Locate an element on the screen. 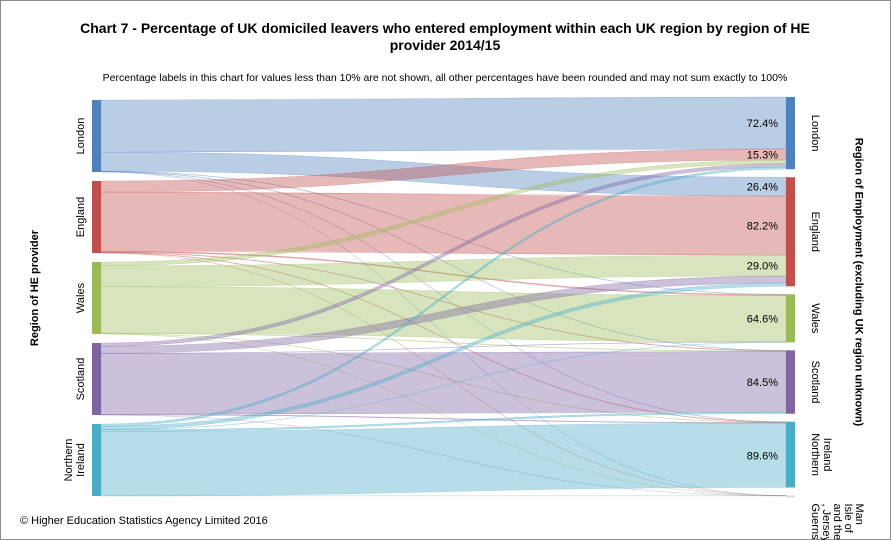 Image resolution: width=891 pixels, height=540 pixels. target-node-islands is located at coordinates (790, 496).